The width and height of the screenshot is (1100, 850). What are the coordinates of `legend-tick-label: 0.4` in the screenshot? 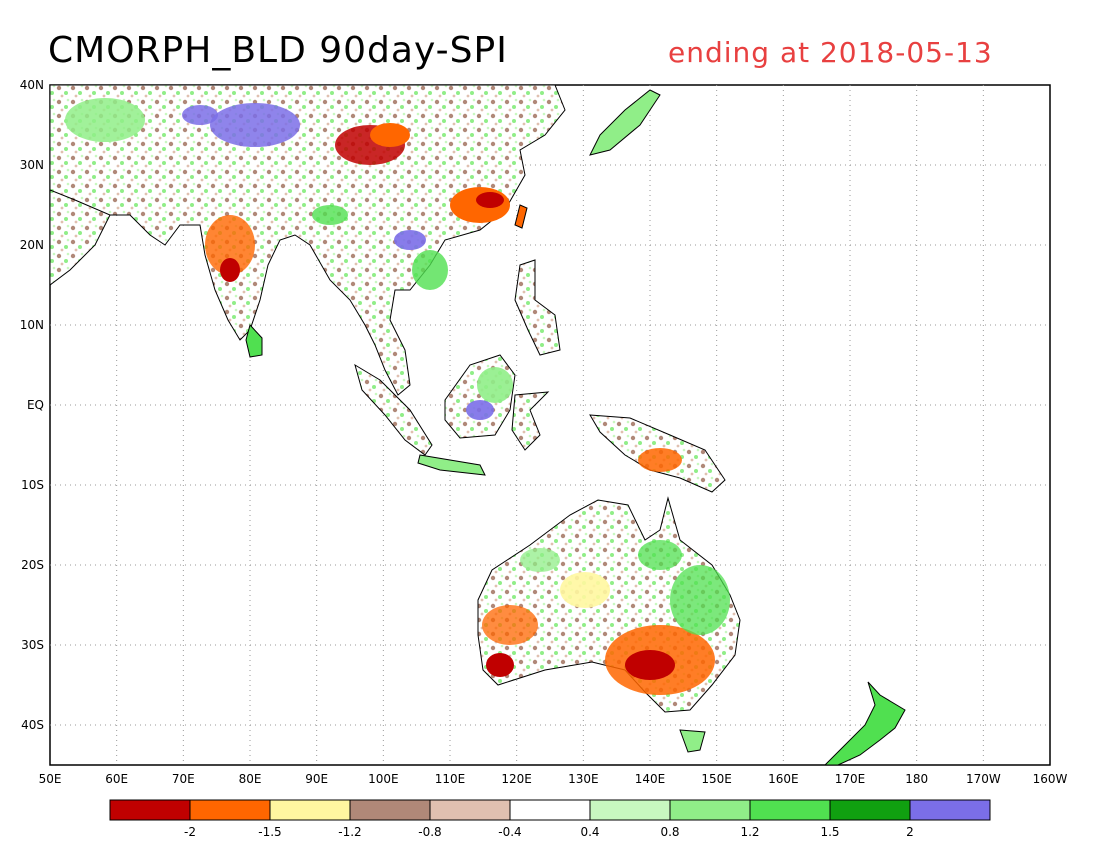 It's located at (589, 832).